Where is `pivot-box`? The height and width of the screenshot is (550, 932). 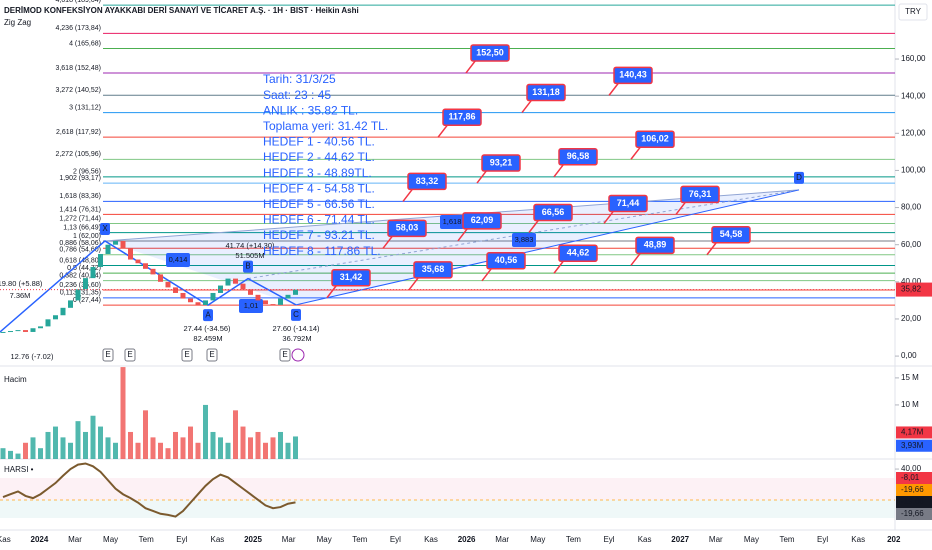
pivot-box is located at coordinates (105, 228).